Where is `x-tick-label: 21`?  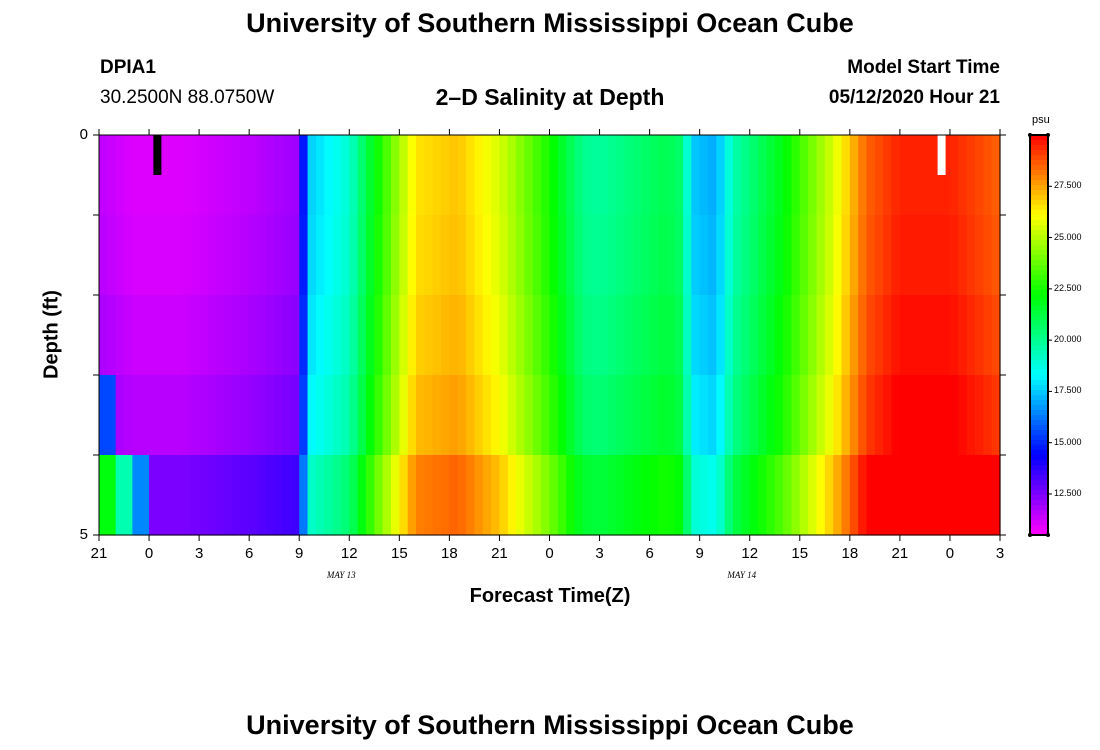
x-tick-label: 21 is located at coordinates (99, 553).